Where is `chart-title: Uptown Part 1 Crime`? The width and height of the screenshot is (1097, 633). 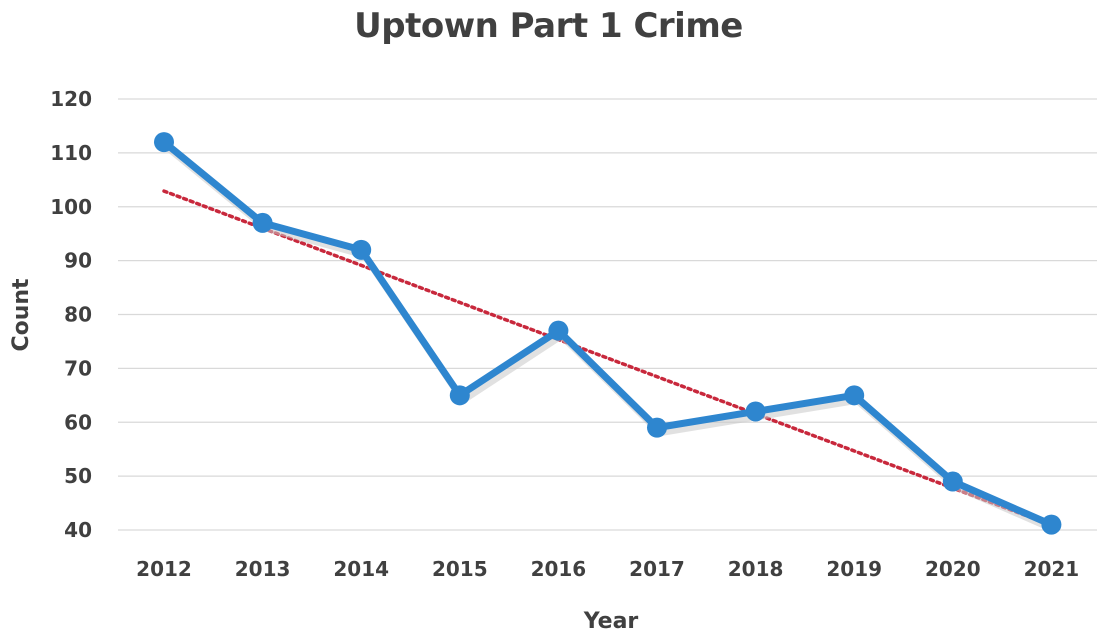
chart-title: Uptown Part 1 Crime is located at coordinates (548, 26).